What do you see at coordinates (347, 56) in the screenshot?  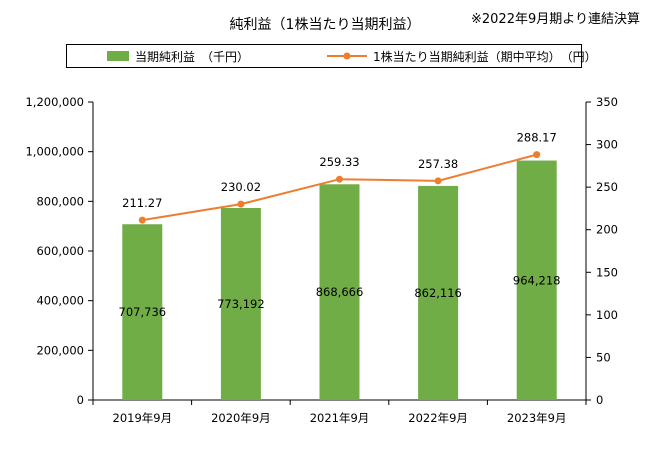 I see `legend-line-swatch` at bounding box center [347, 56].